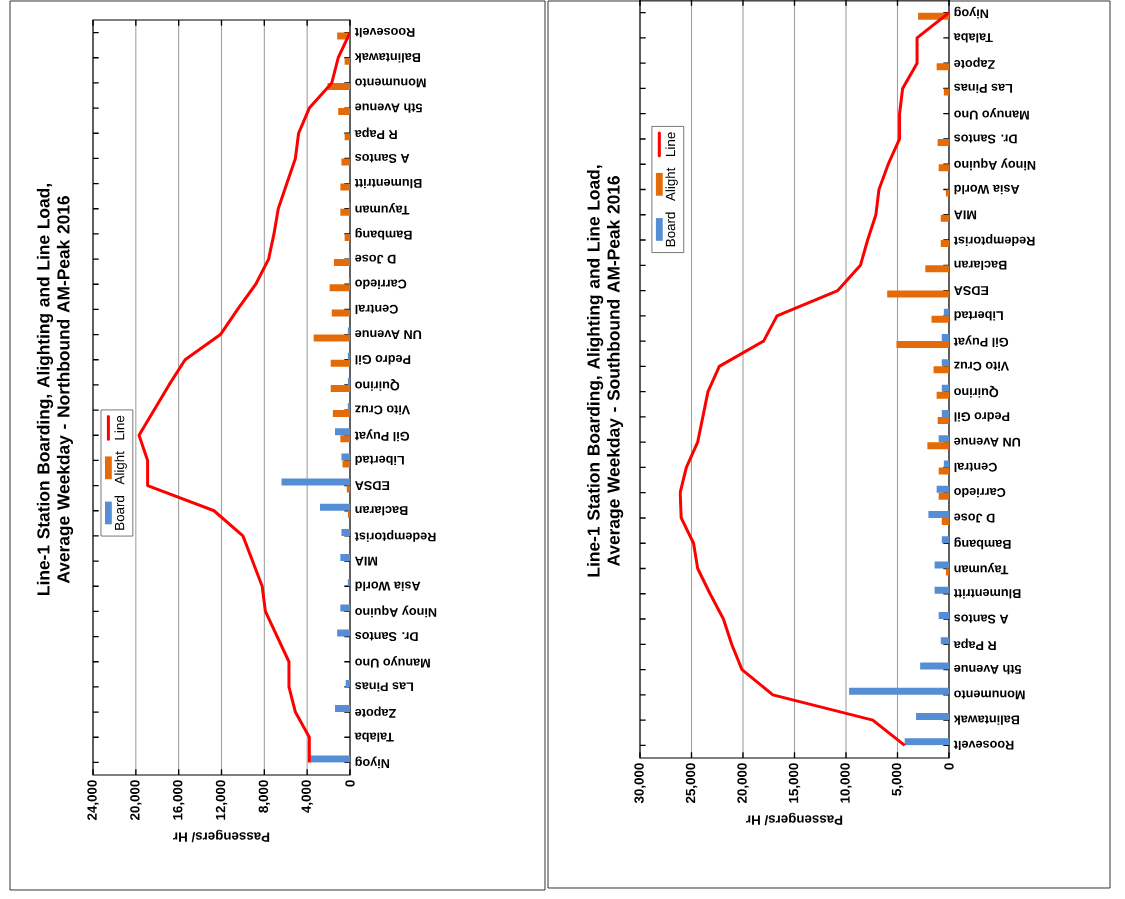 The width and height of the screenshot is (1125, 899). I want to click on x-tick-label: 15,000, so click(794, 783).